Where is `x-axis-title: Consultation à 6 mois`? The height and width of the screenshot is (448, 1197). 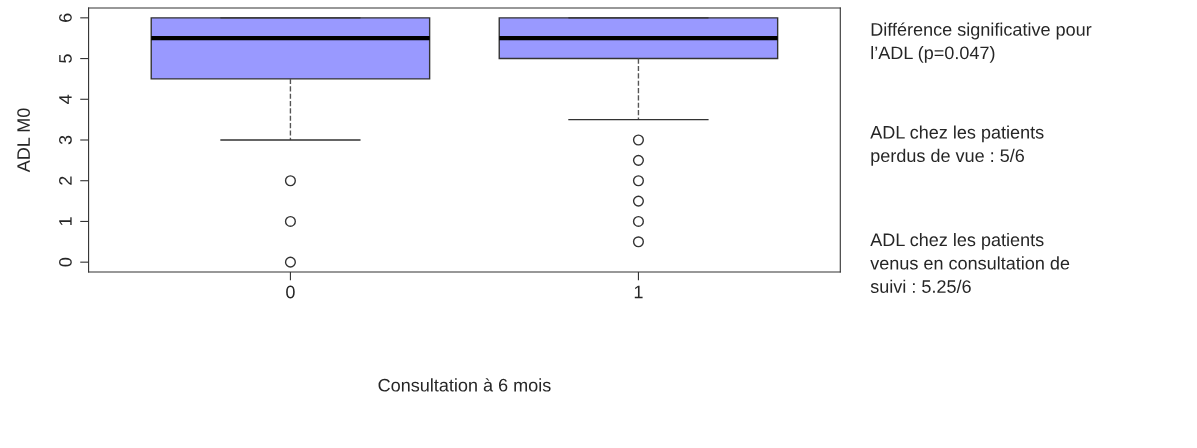
x-axis-title: Consultation à 6 mois is located at coordinates (464, 385).